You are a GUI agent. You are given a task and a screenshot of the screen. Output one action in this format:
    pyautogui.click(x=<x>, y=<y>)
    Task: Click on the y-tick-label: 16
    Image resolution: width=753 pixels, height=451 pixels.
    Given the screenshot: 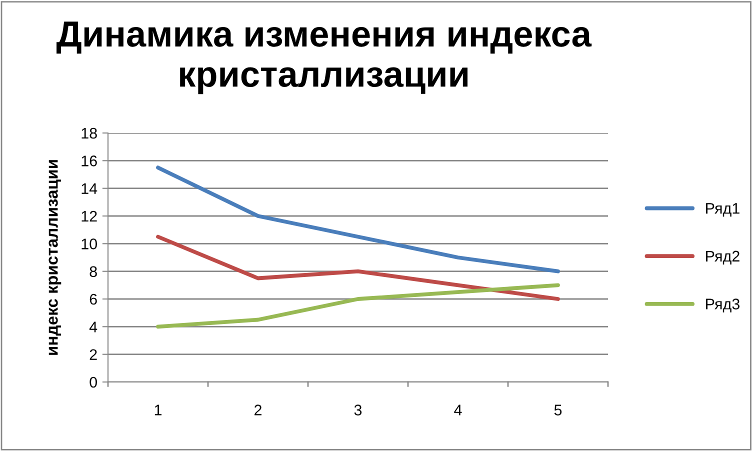 What is the action you would take?
    pyautogui.click(x=89, y=161)
    